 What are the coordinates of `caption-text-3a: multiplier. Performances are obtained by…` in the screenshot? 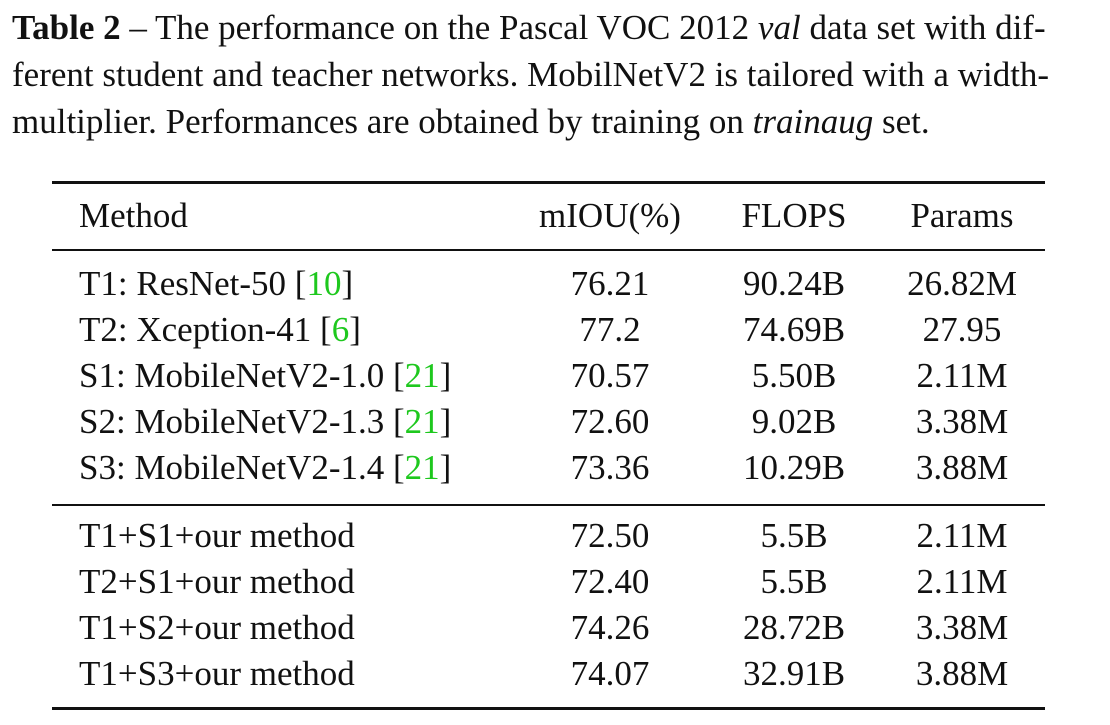 It's located at (382, 121).